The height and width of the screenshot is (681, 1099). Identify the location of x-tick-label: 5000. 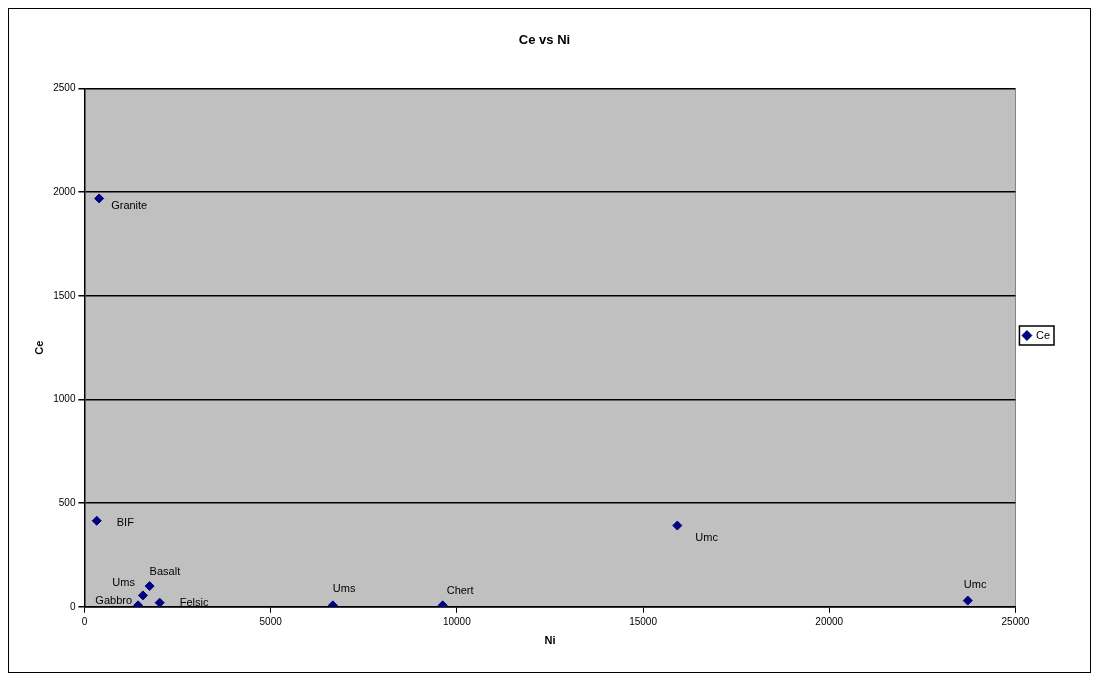
(271, 621).